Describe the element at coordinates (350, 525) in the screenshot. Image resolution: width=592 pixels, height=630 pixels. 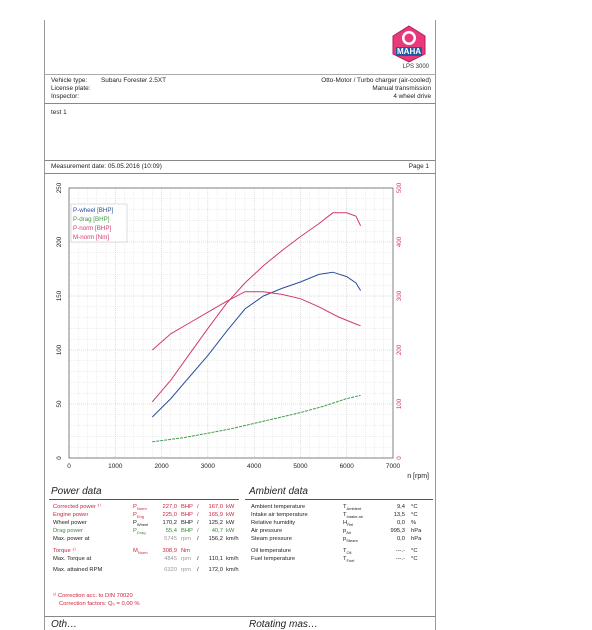
I see `ambient-row-subscript: Rel` at that location.